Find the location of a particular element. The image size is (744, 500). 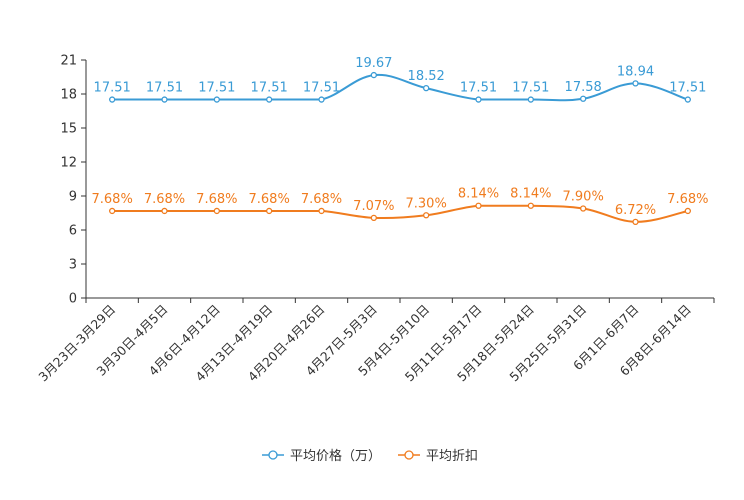

y-tick-label: 0 is located at coordinates (73, 299).